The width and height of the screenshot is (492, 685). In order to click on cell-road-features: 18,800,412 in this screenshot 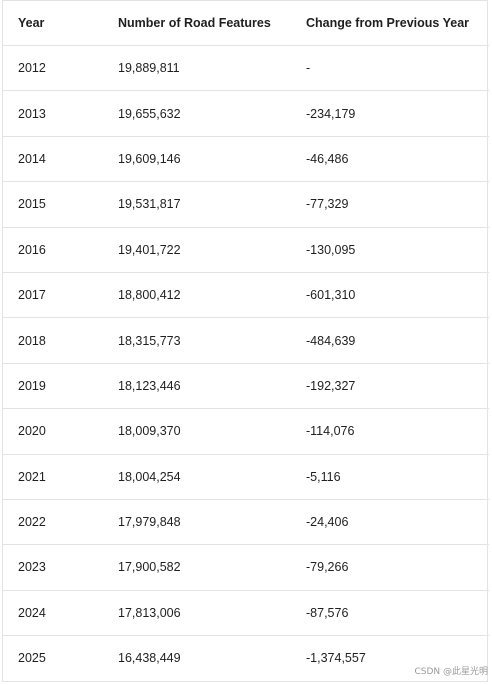, I will do `click(197, 295)`.